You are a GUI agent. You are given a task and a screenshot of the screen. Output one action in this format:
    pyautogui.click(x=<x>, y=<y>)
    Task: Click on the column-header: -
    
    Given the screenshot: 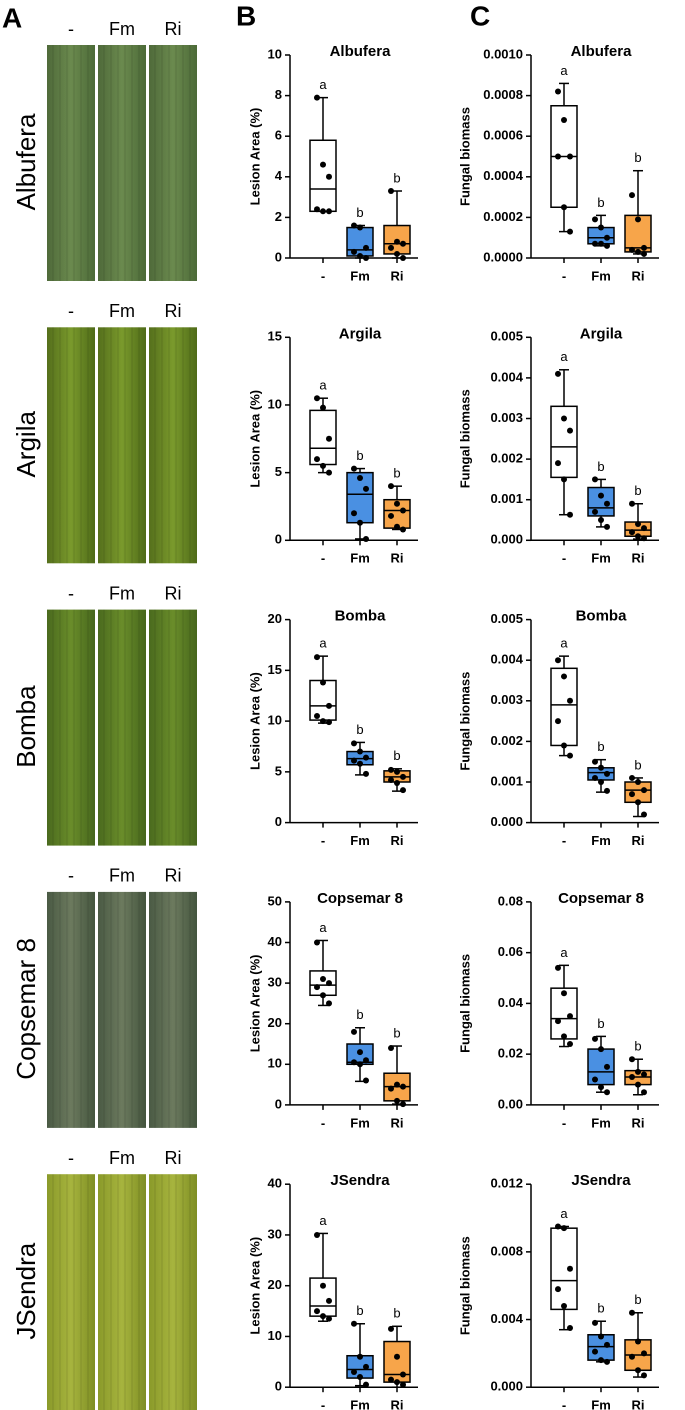 What is the action you would take?
    pyautogui.click(x=71, y=311)
    